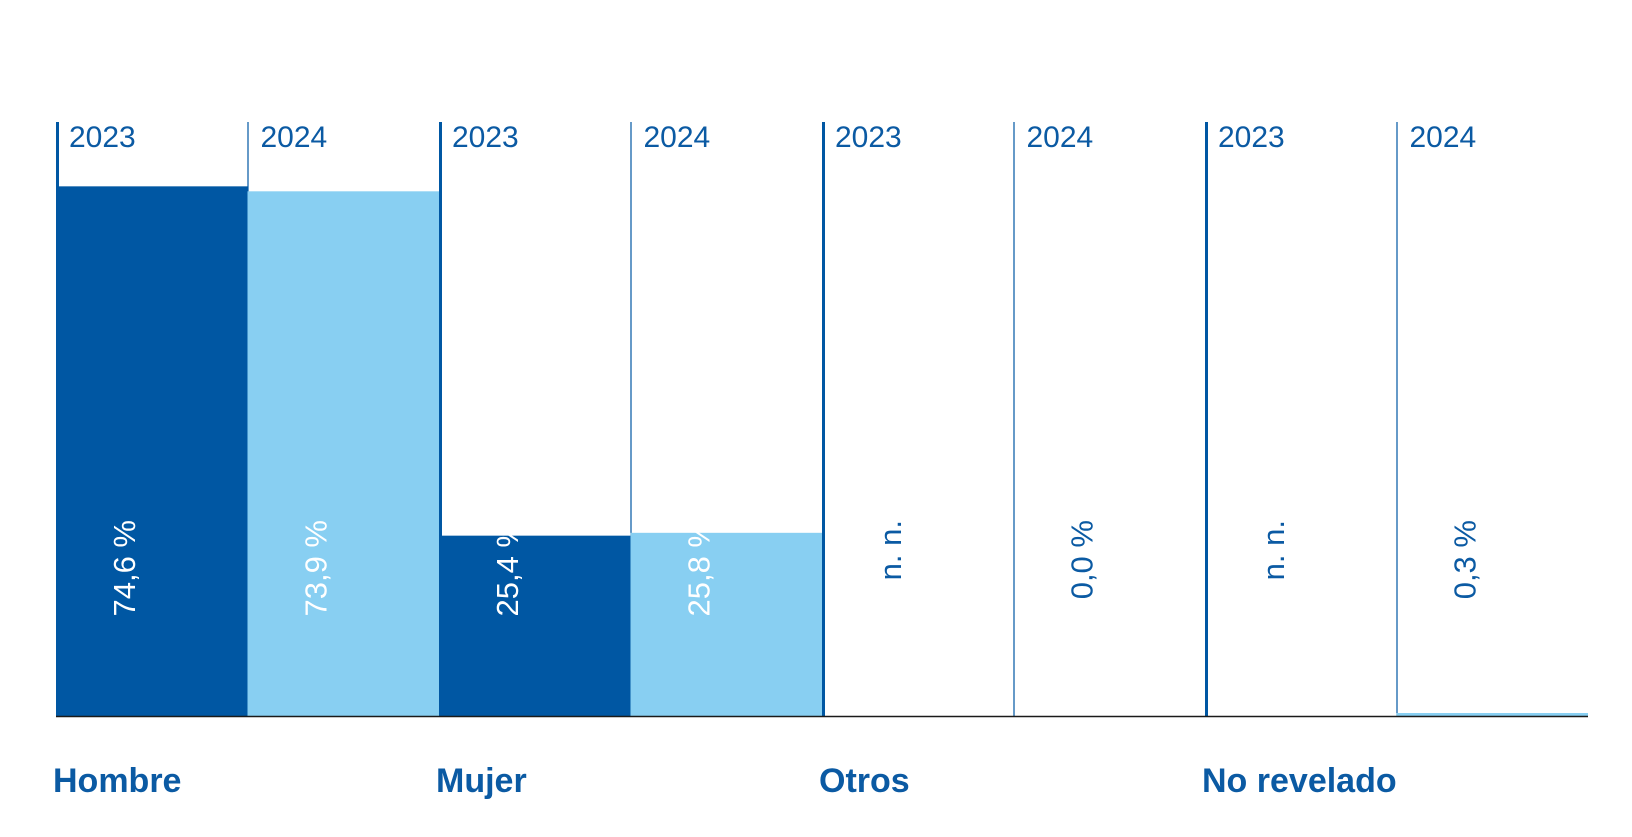 Image resolution: width=1632 pixels, height=837 pixels. What do you see at coordinates (1251, 137) in the screenshot?
I see `year-label-no-revelado-2023: 2023` at bounding box center [1251, 137].